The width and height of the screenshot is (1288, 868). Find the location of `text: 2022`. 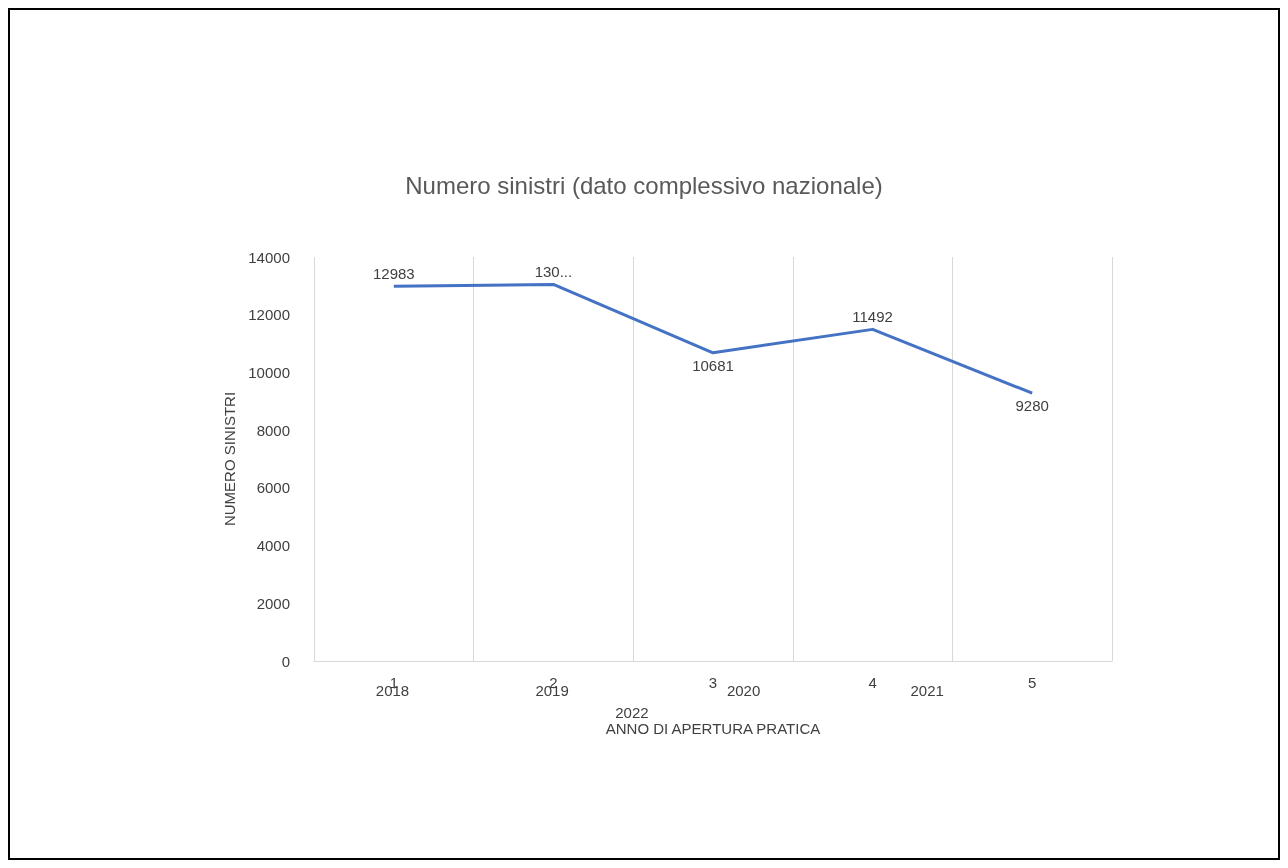

text: 2022 is located at coordinates (632, 712).